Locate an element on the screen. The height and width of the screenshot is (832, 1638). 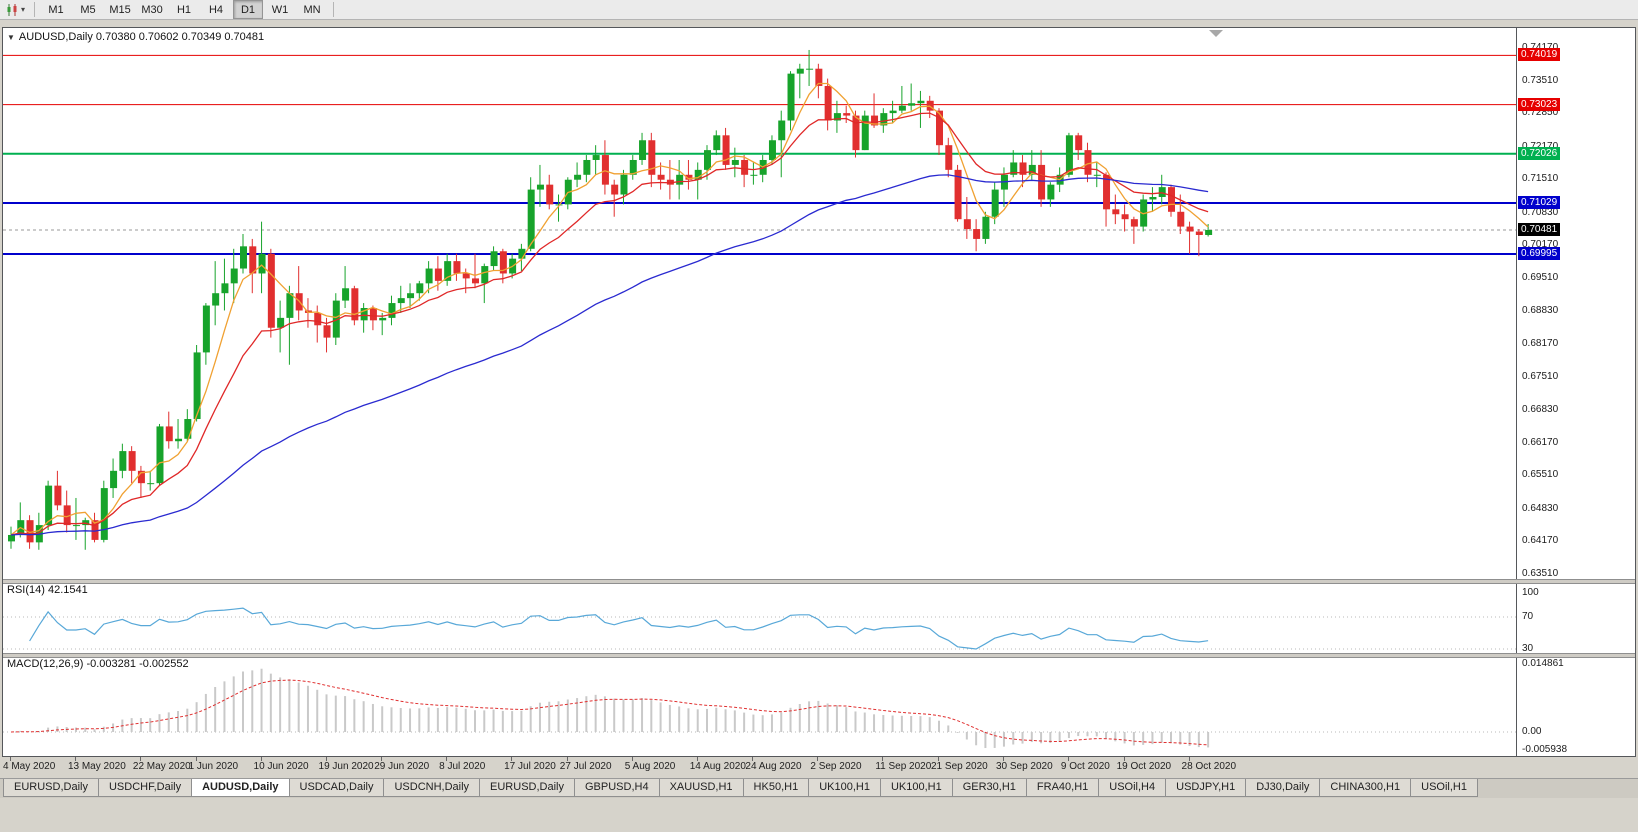
rsi-indicator-panel is located at coordinates (759, 628).